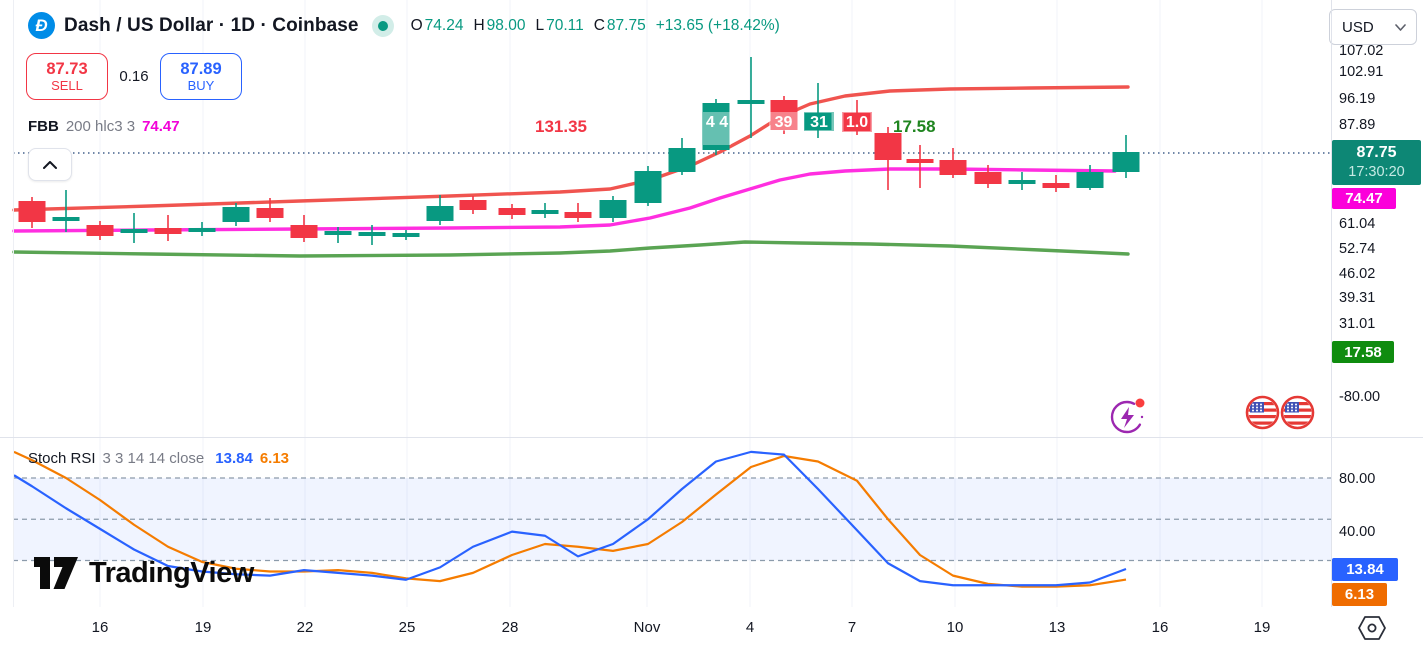 The width and height of the screenshot is (1423, 654). Describe the element at coordinates (1057, 627) in the screenshot. I see `time-tick-label: 13` at that location.